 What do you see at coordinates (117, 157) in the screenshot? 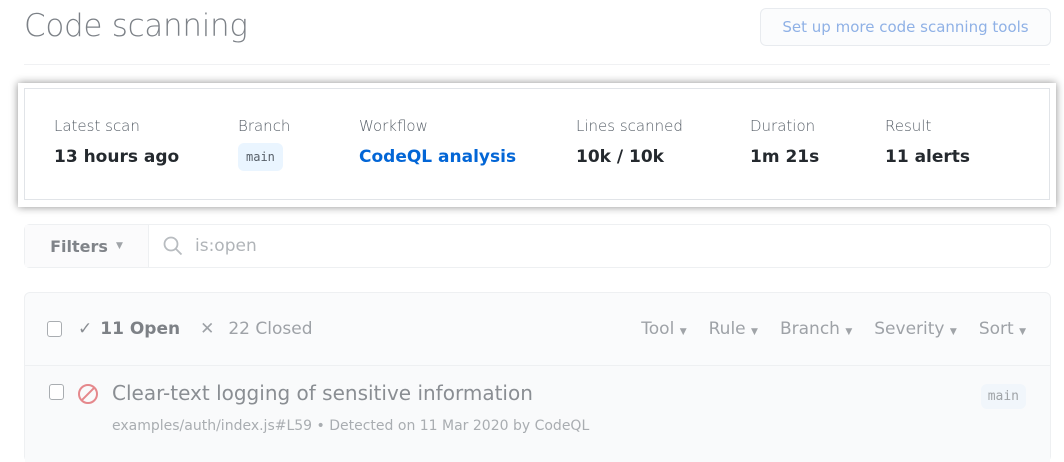
I see `latest-scan-value: 13 hours ago` at bounding box center [117, 157].